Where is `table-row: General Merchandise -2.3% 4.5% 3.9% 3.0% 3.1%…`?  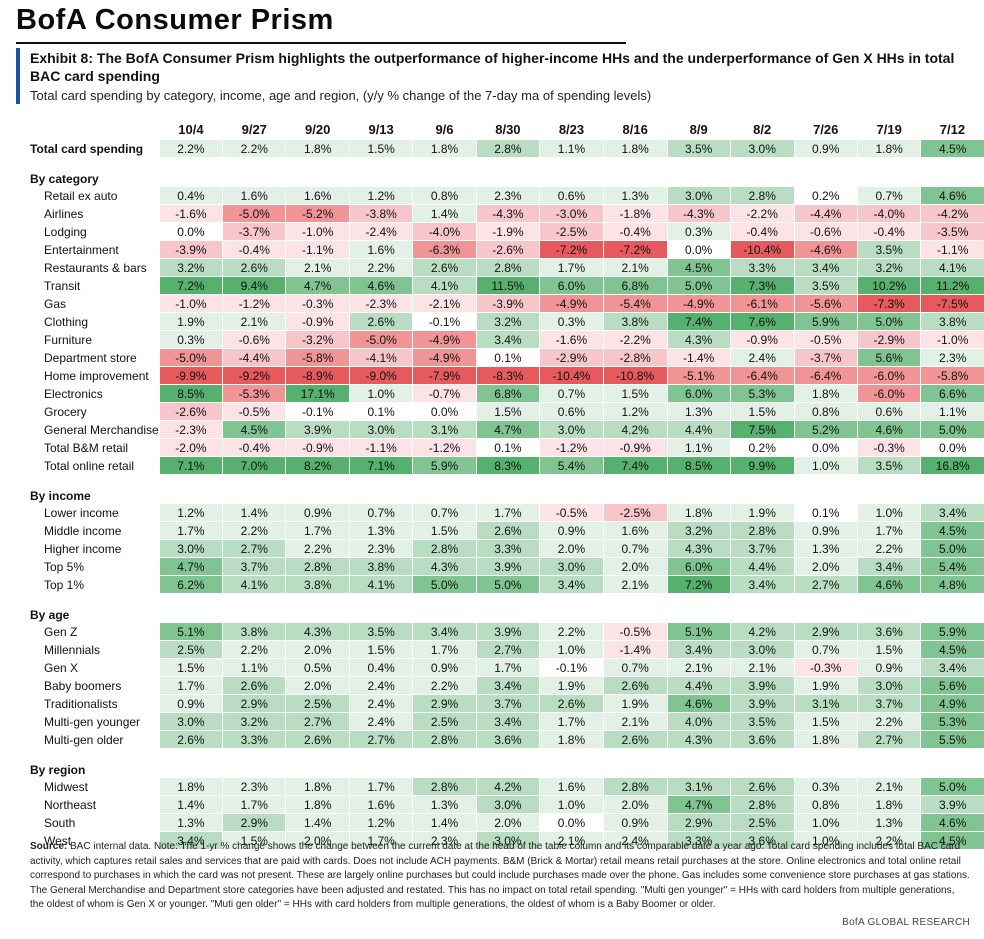
table-row: General Merchandise -2.3% 4.5% 3.9% 3.0% 3.1%… is located at coordinates (507, 429).